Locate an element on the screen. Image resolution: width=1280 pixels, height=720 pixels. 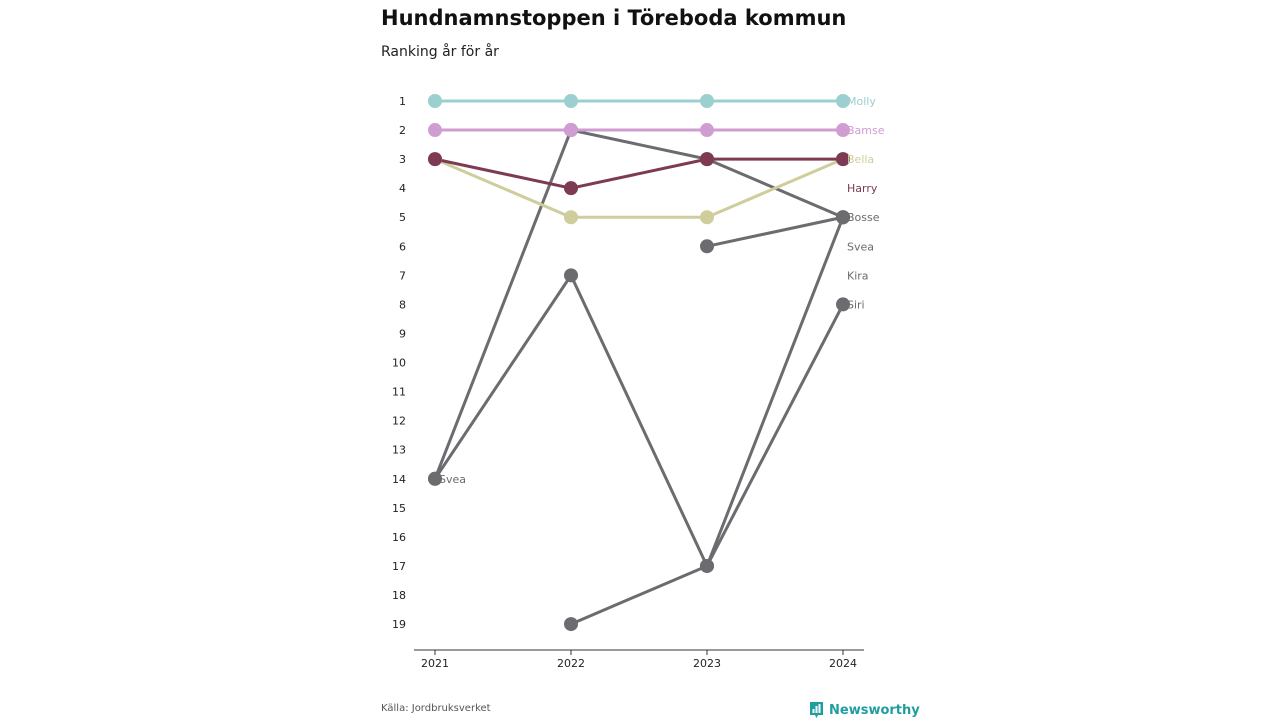
y-tick-label: 12 is located at coordinates (399, 421).